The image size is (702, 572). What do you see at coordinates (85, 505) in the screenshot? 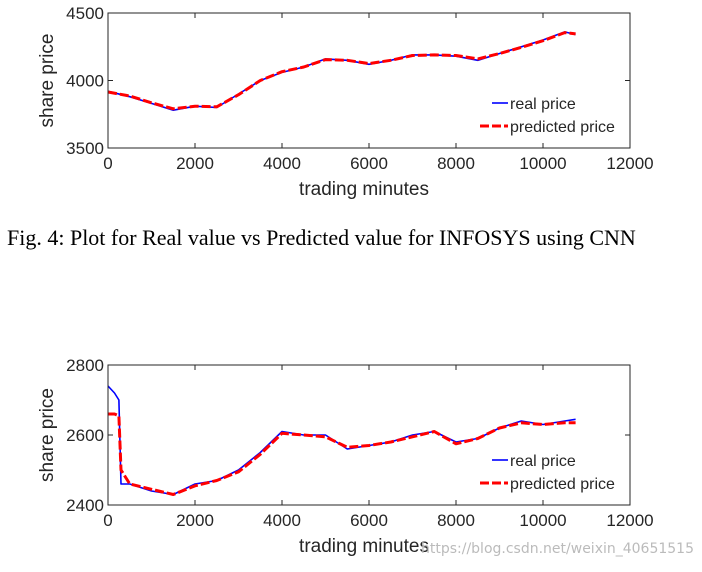
I see `y-tick-label: 2400` at bounding box center [85, 505].